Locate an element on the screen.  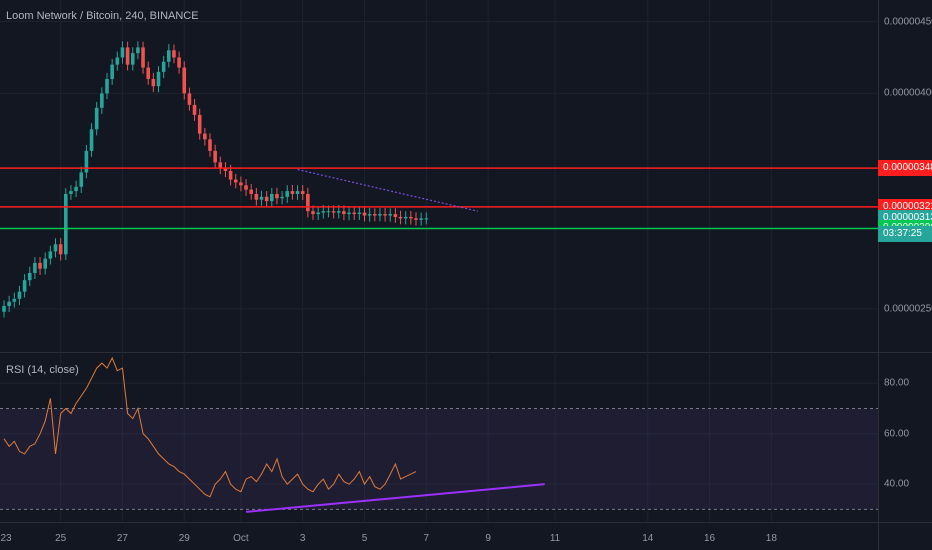
date-label-18: 18 is located at coordinates (771, 538).